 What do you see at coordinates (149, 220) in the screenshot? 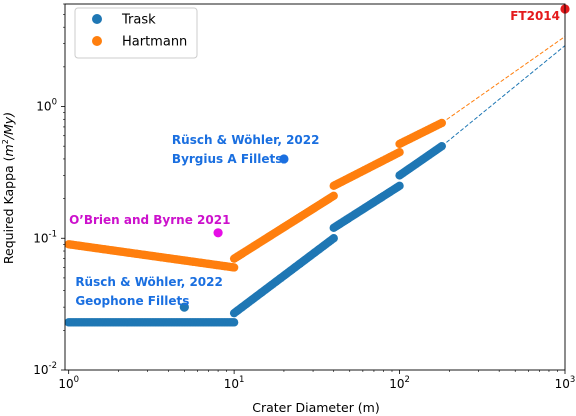
I see `annotation-label: O’Brien and Byrne 2021` at bounding box center [149, 220].